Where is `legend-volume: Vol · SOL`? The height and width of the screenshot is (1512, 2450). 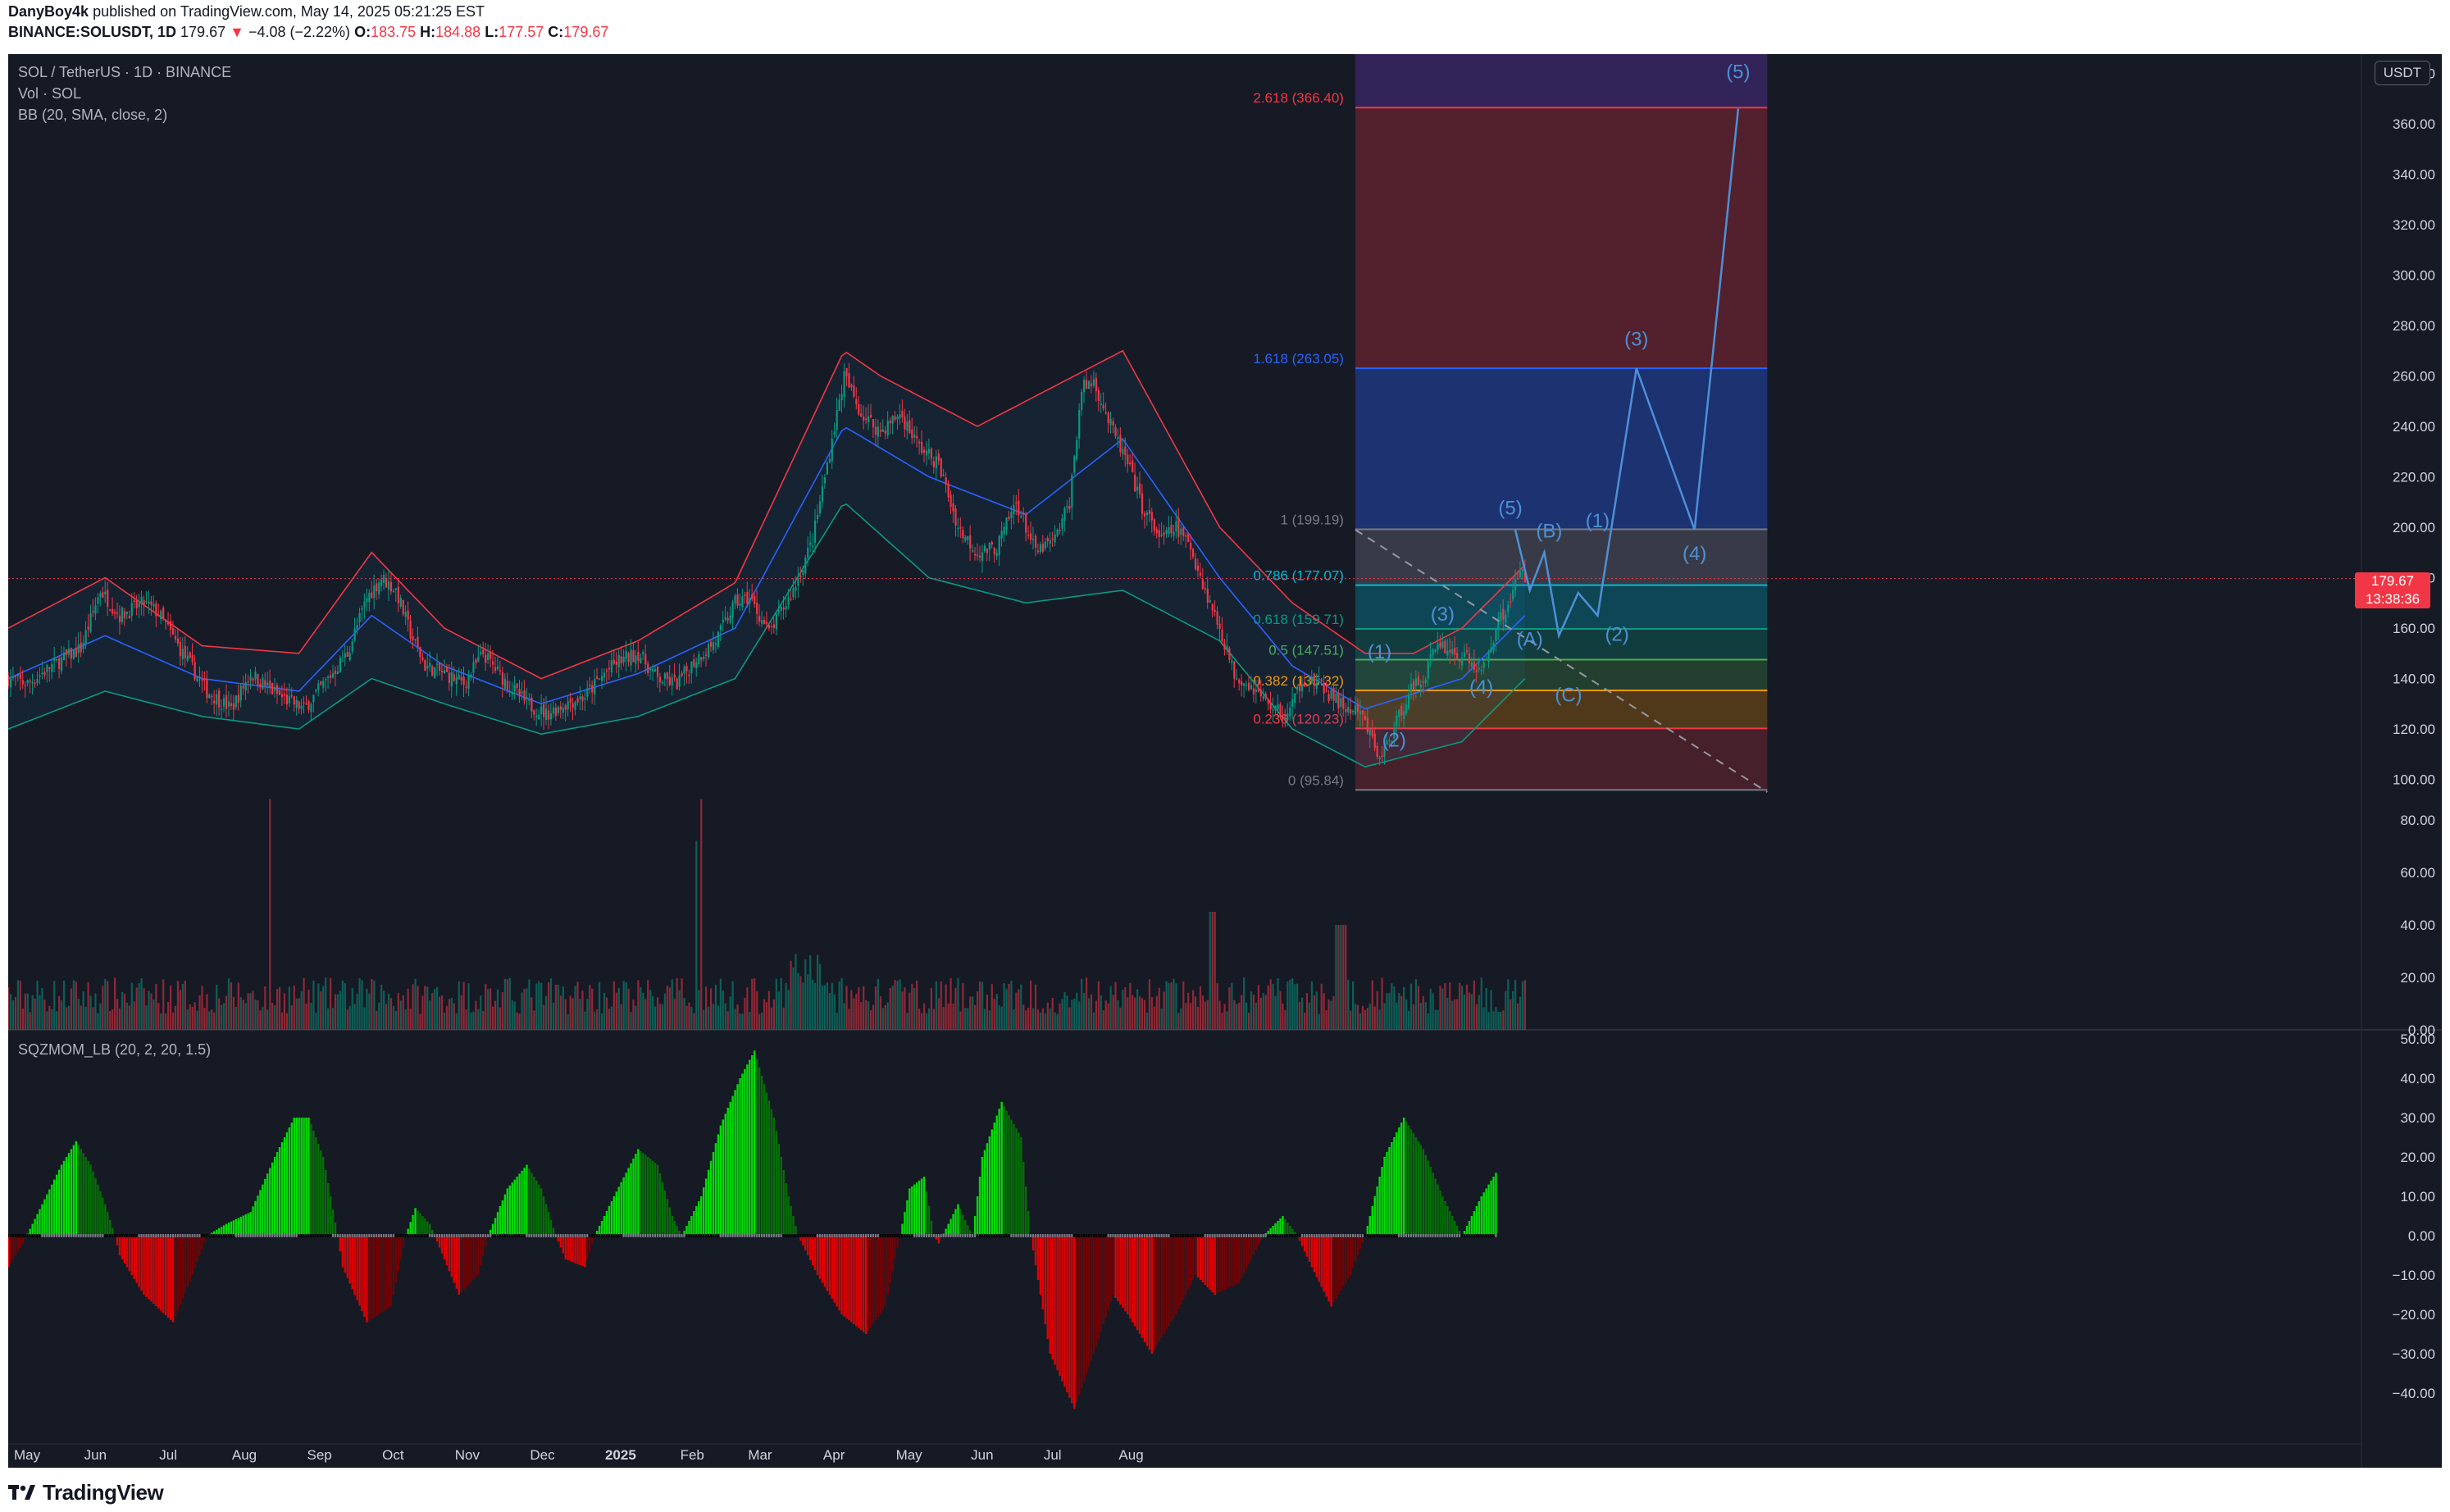 legend-volume: Vol · SOL is located at coordinates (50, 93).